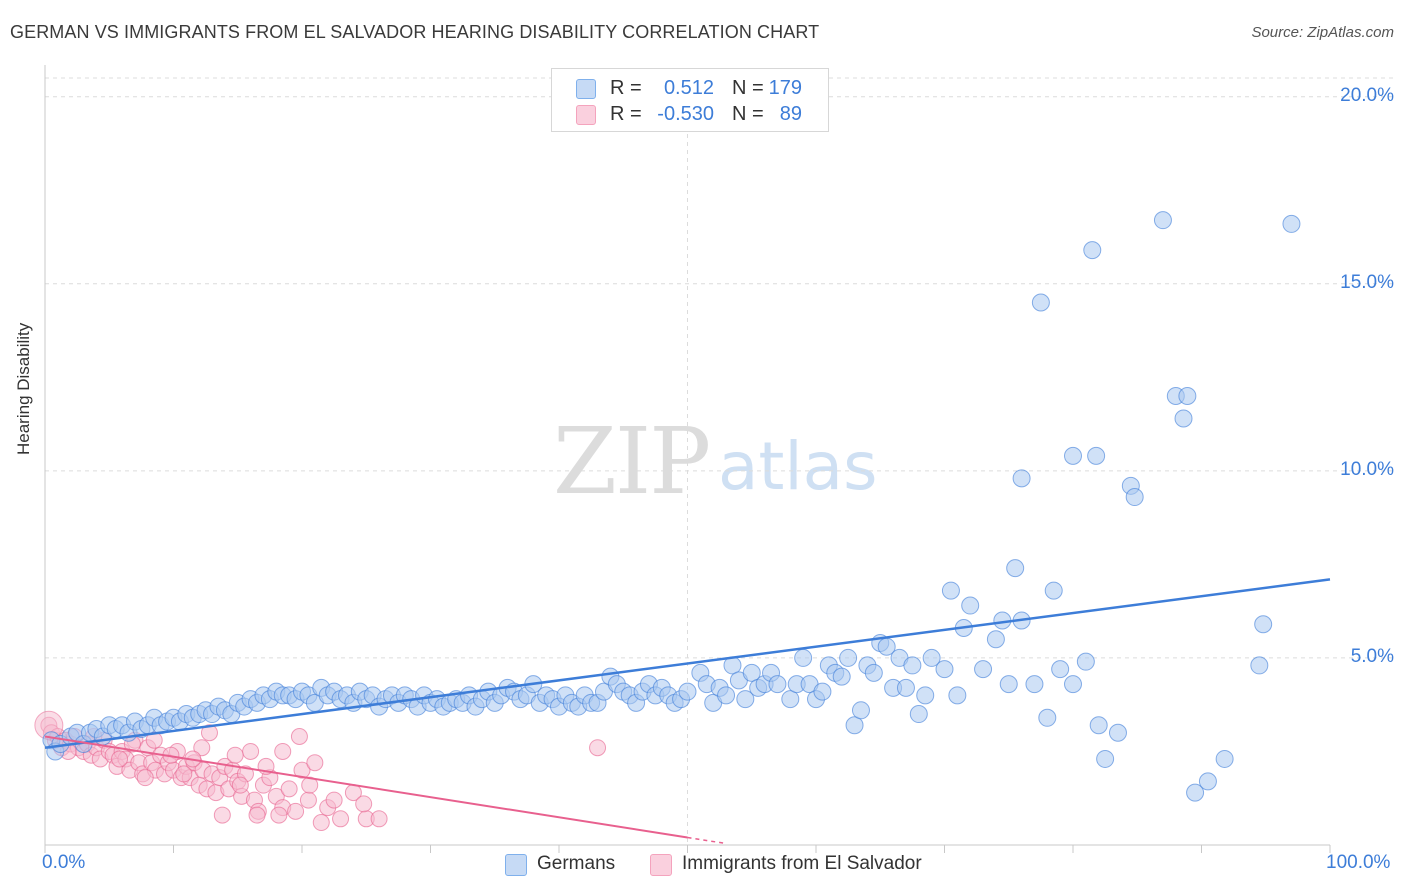  I want to click on n-value: 89, so click(790, 114).